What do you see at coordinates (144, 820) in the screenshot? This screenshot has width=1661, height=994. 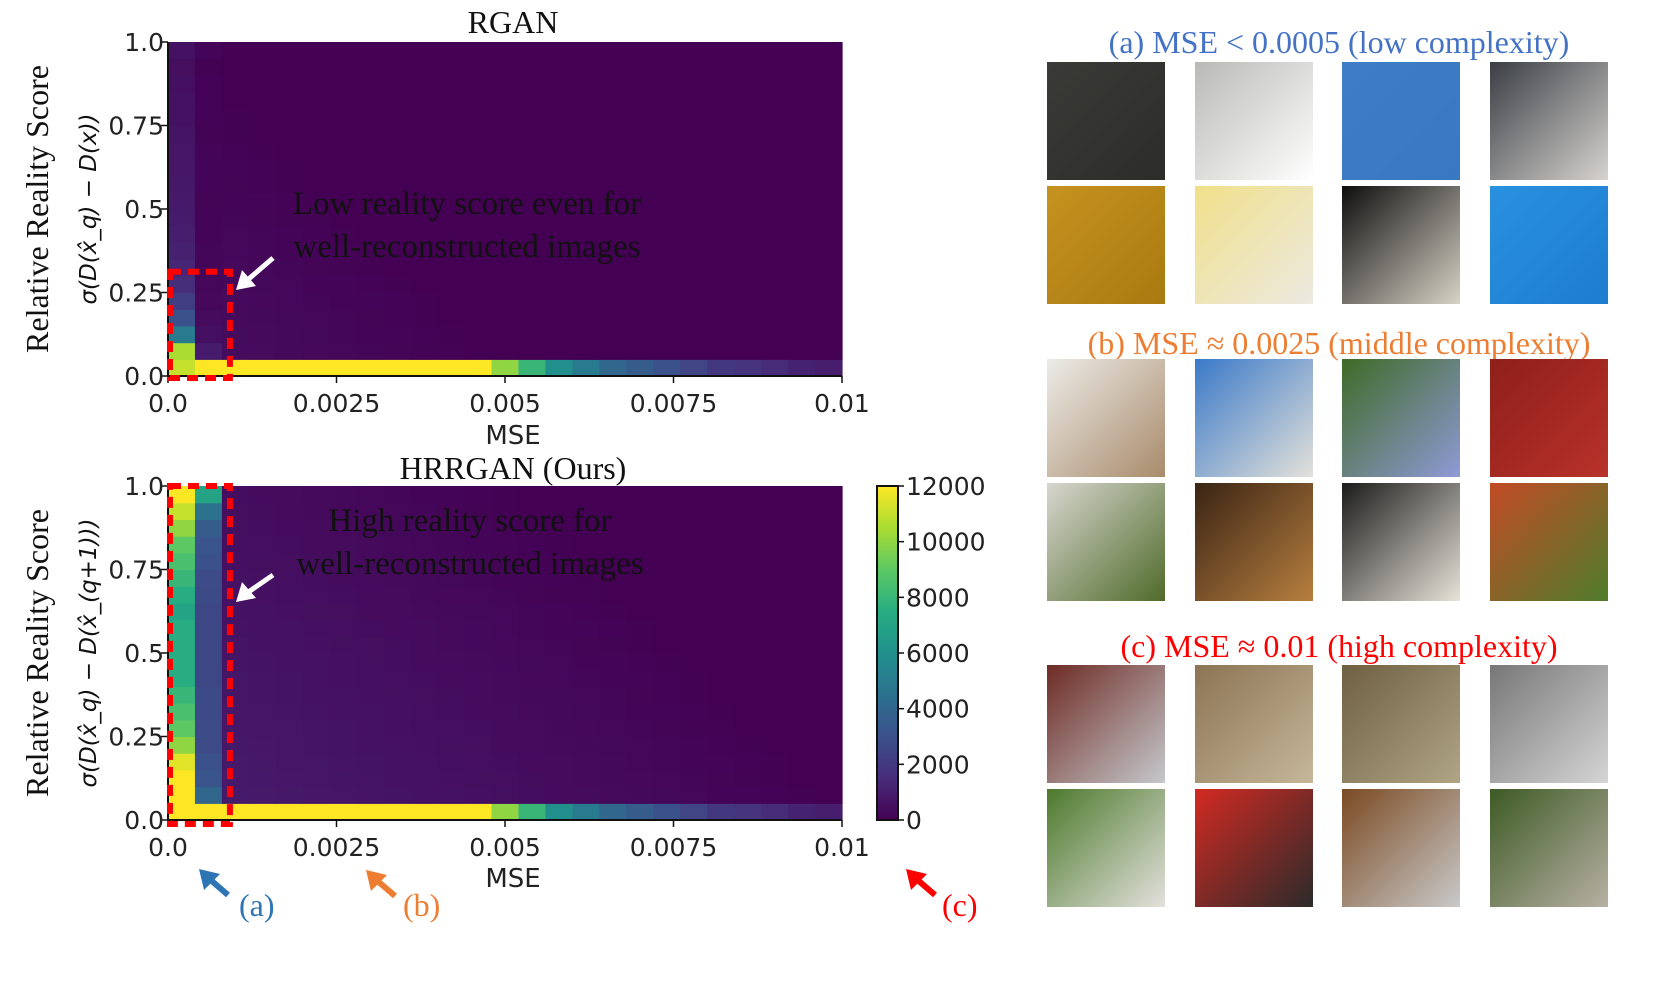 I see `y-tick-label: 0.0` at bounding box center [144, 820].